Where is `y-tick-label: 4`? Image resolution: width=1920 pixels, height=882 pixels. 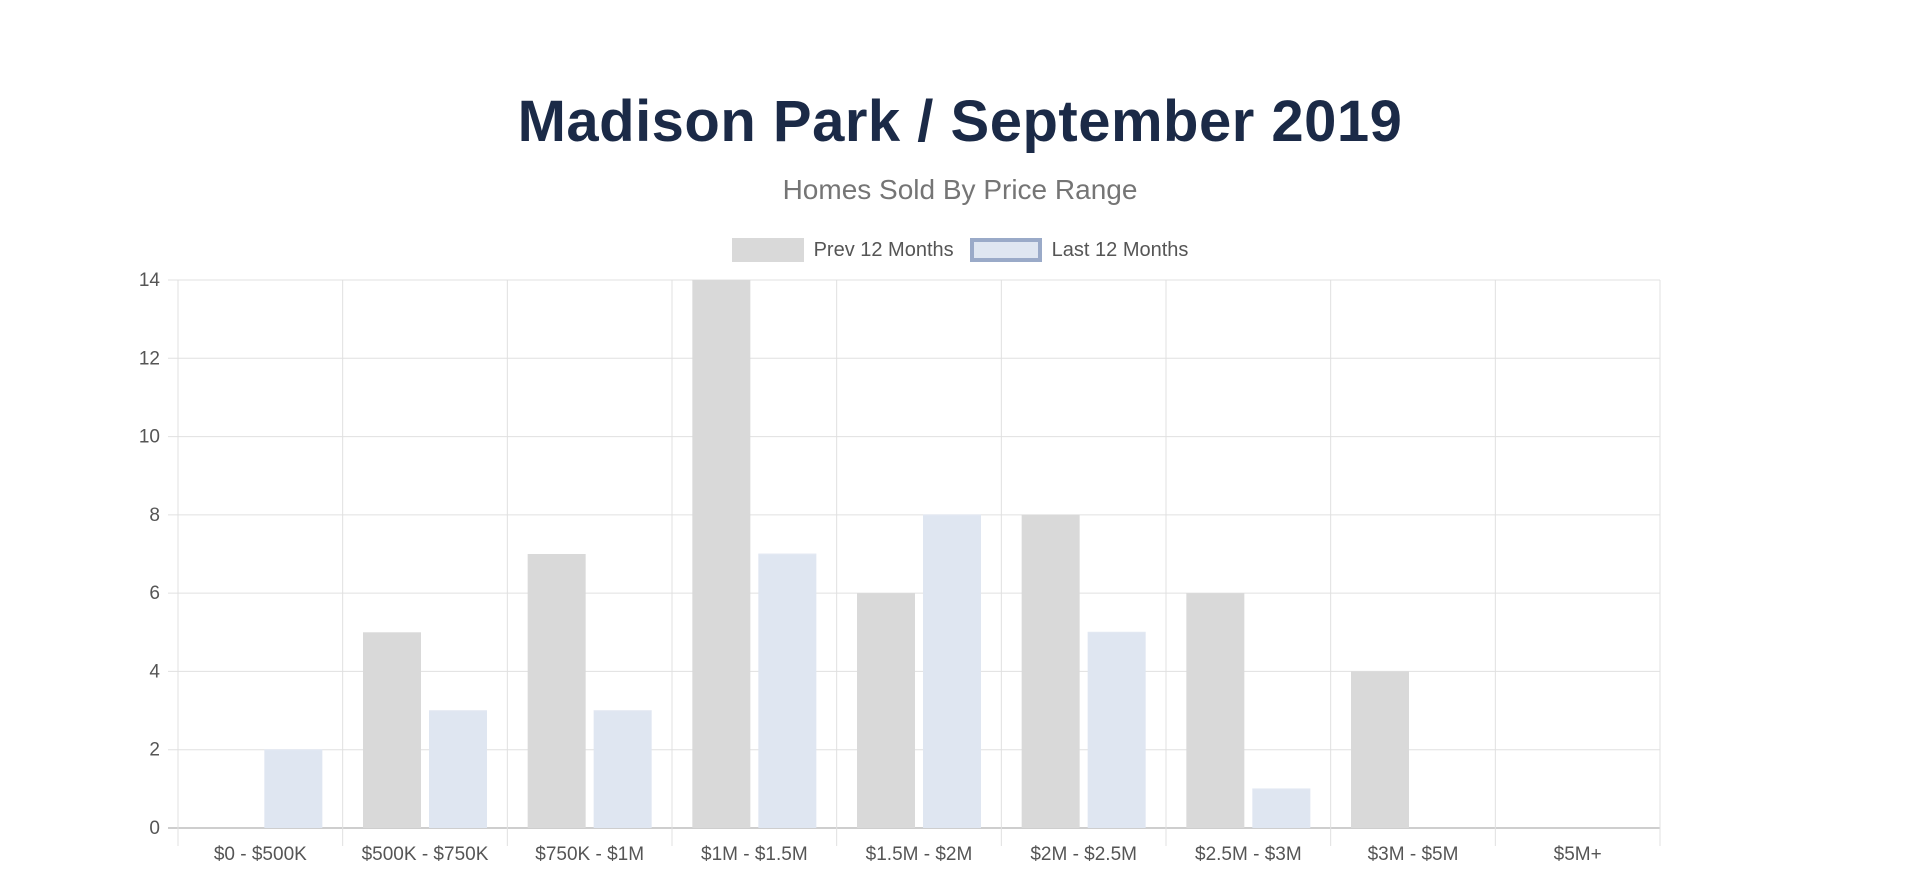
y-tick-label: 4 is located at coordinates (154, 671).